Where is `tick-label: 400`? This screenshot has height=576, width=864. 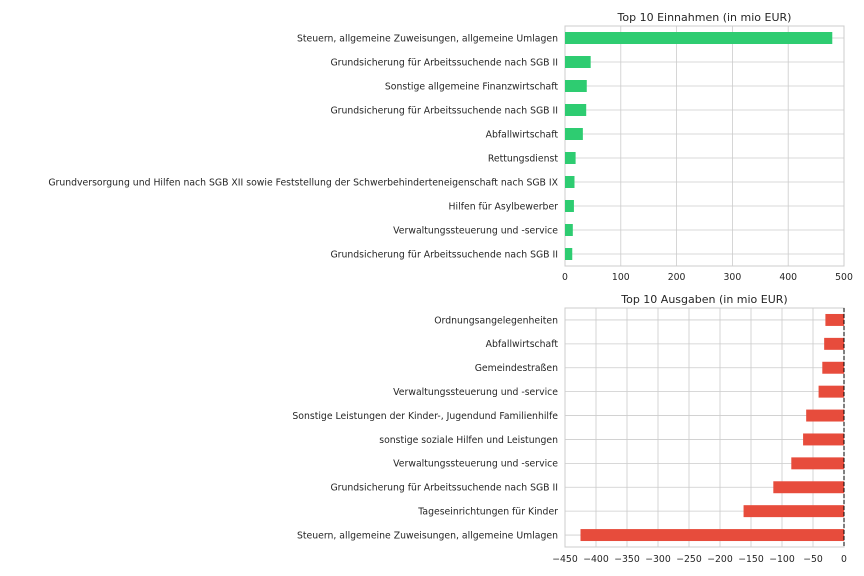
tick-label: 400 is located at coordinates (788, 277).